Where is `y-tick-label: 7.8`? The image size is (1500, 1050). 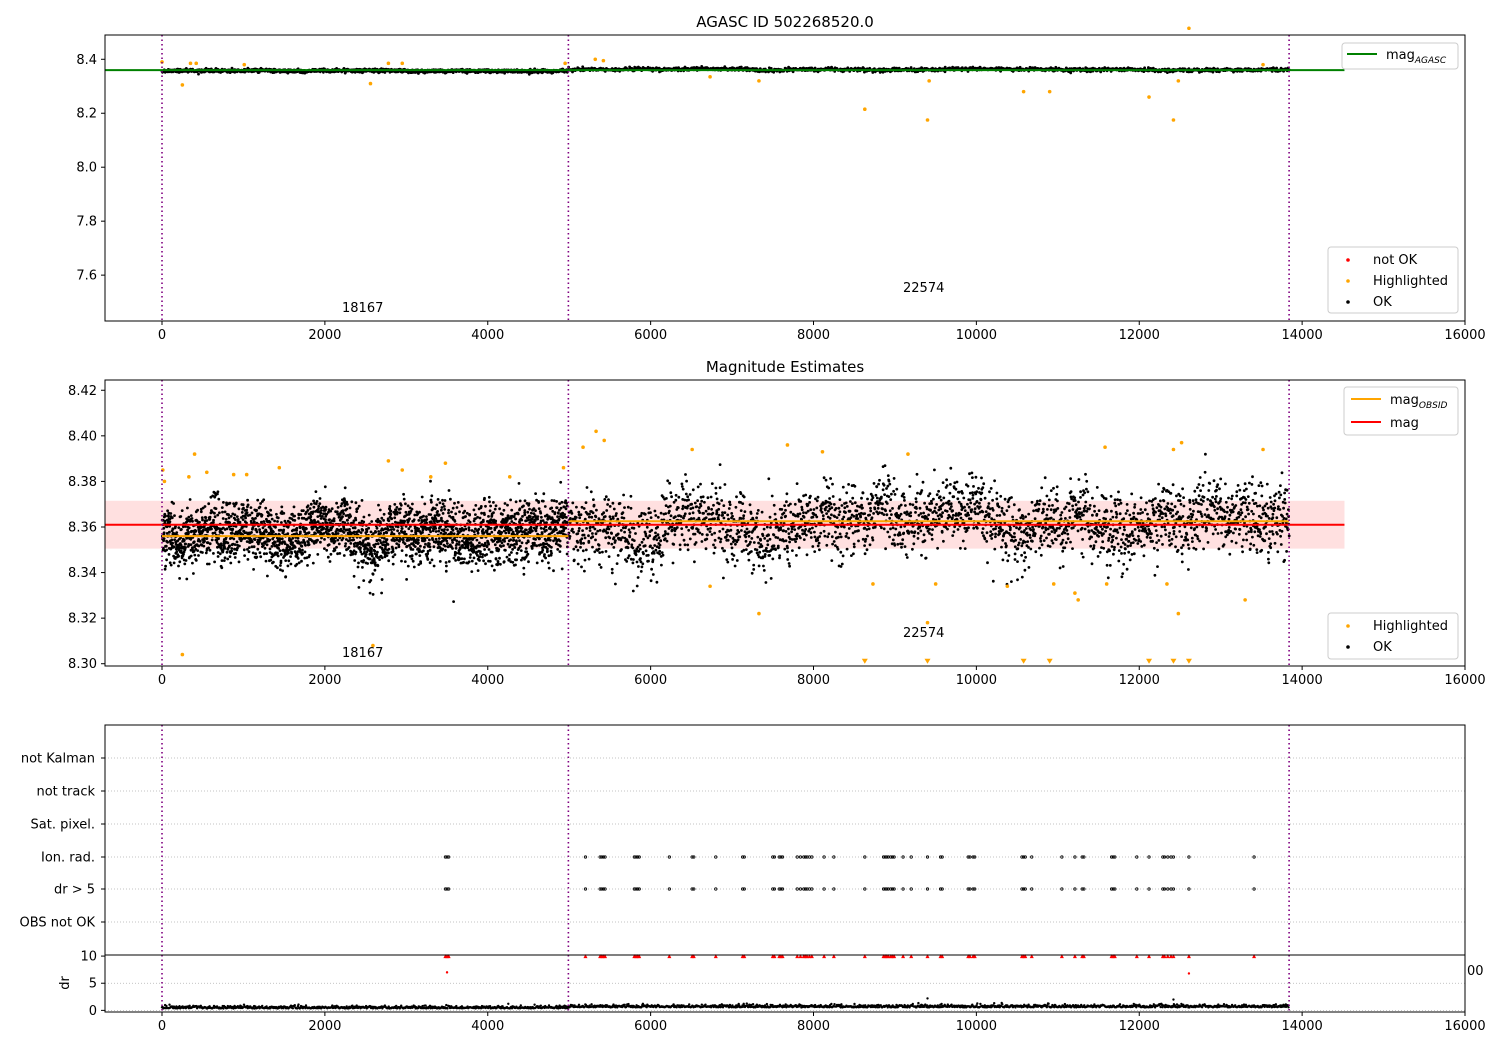
y-tick-label: 7.8 is located at coordinates (86, 222).